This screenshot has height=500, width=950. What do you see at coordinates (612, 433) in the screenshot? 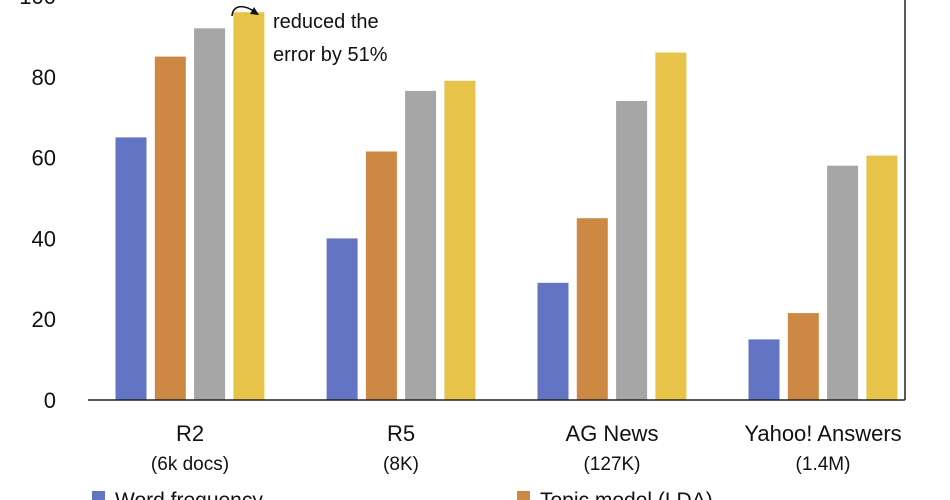
I see `x-category-label: AG News` at bounding box center [612, 433].